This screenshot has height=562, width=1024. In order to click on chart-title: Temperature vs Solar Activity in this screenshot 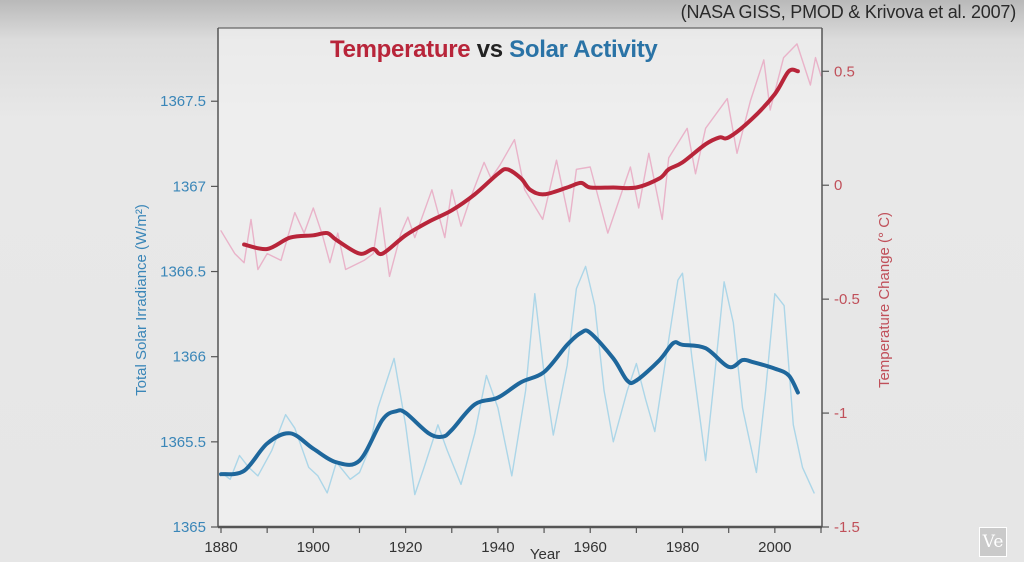, I will do `click(494, 50)`.